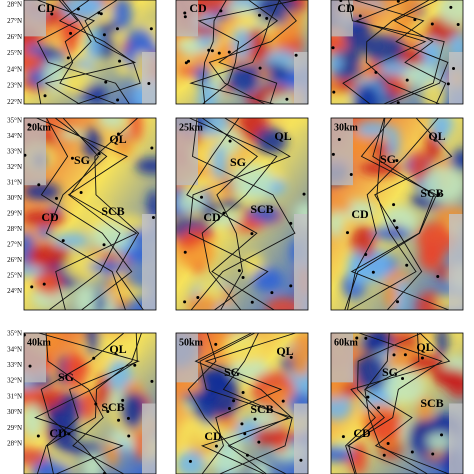  What do you see at coordinates (39, 127) in the screenshot?
I see `depth-label: 20km` at bounding box center [39, 127].